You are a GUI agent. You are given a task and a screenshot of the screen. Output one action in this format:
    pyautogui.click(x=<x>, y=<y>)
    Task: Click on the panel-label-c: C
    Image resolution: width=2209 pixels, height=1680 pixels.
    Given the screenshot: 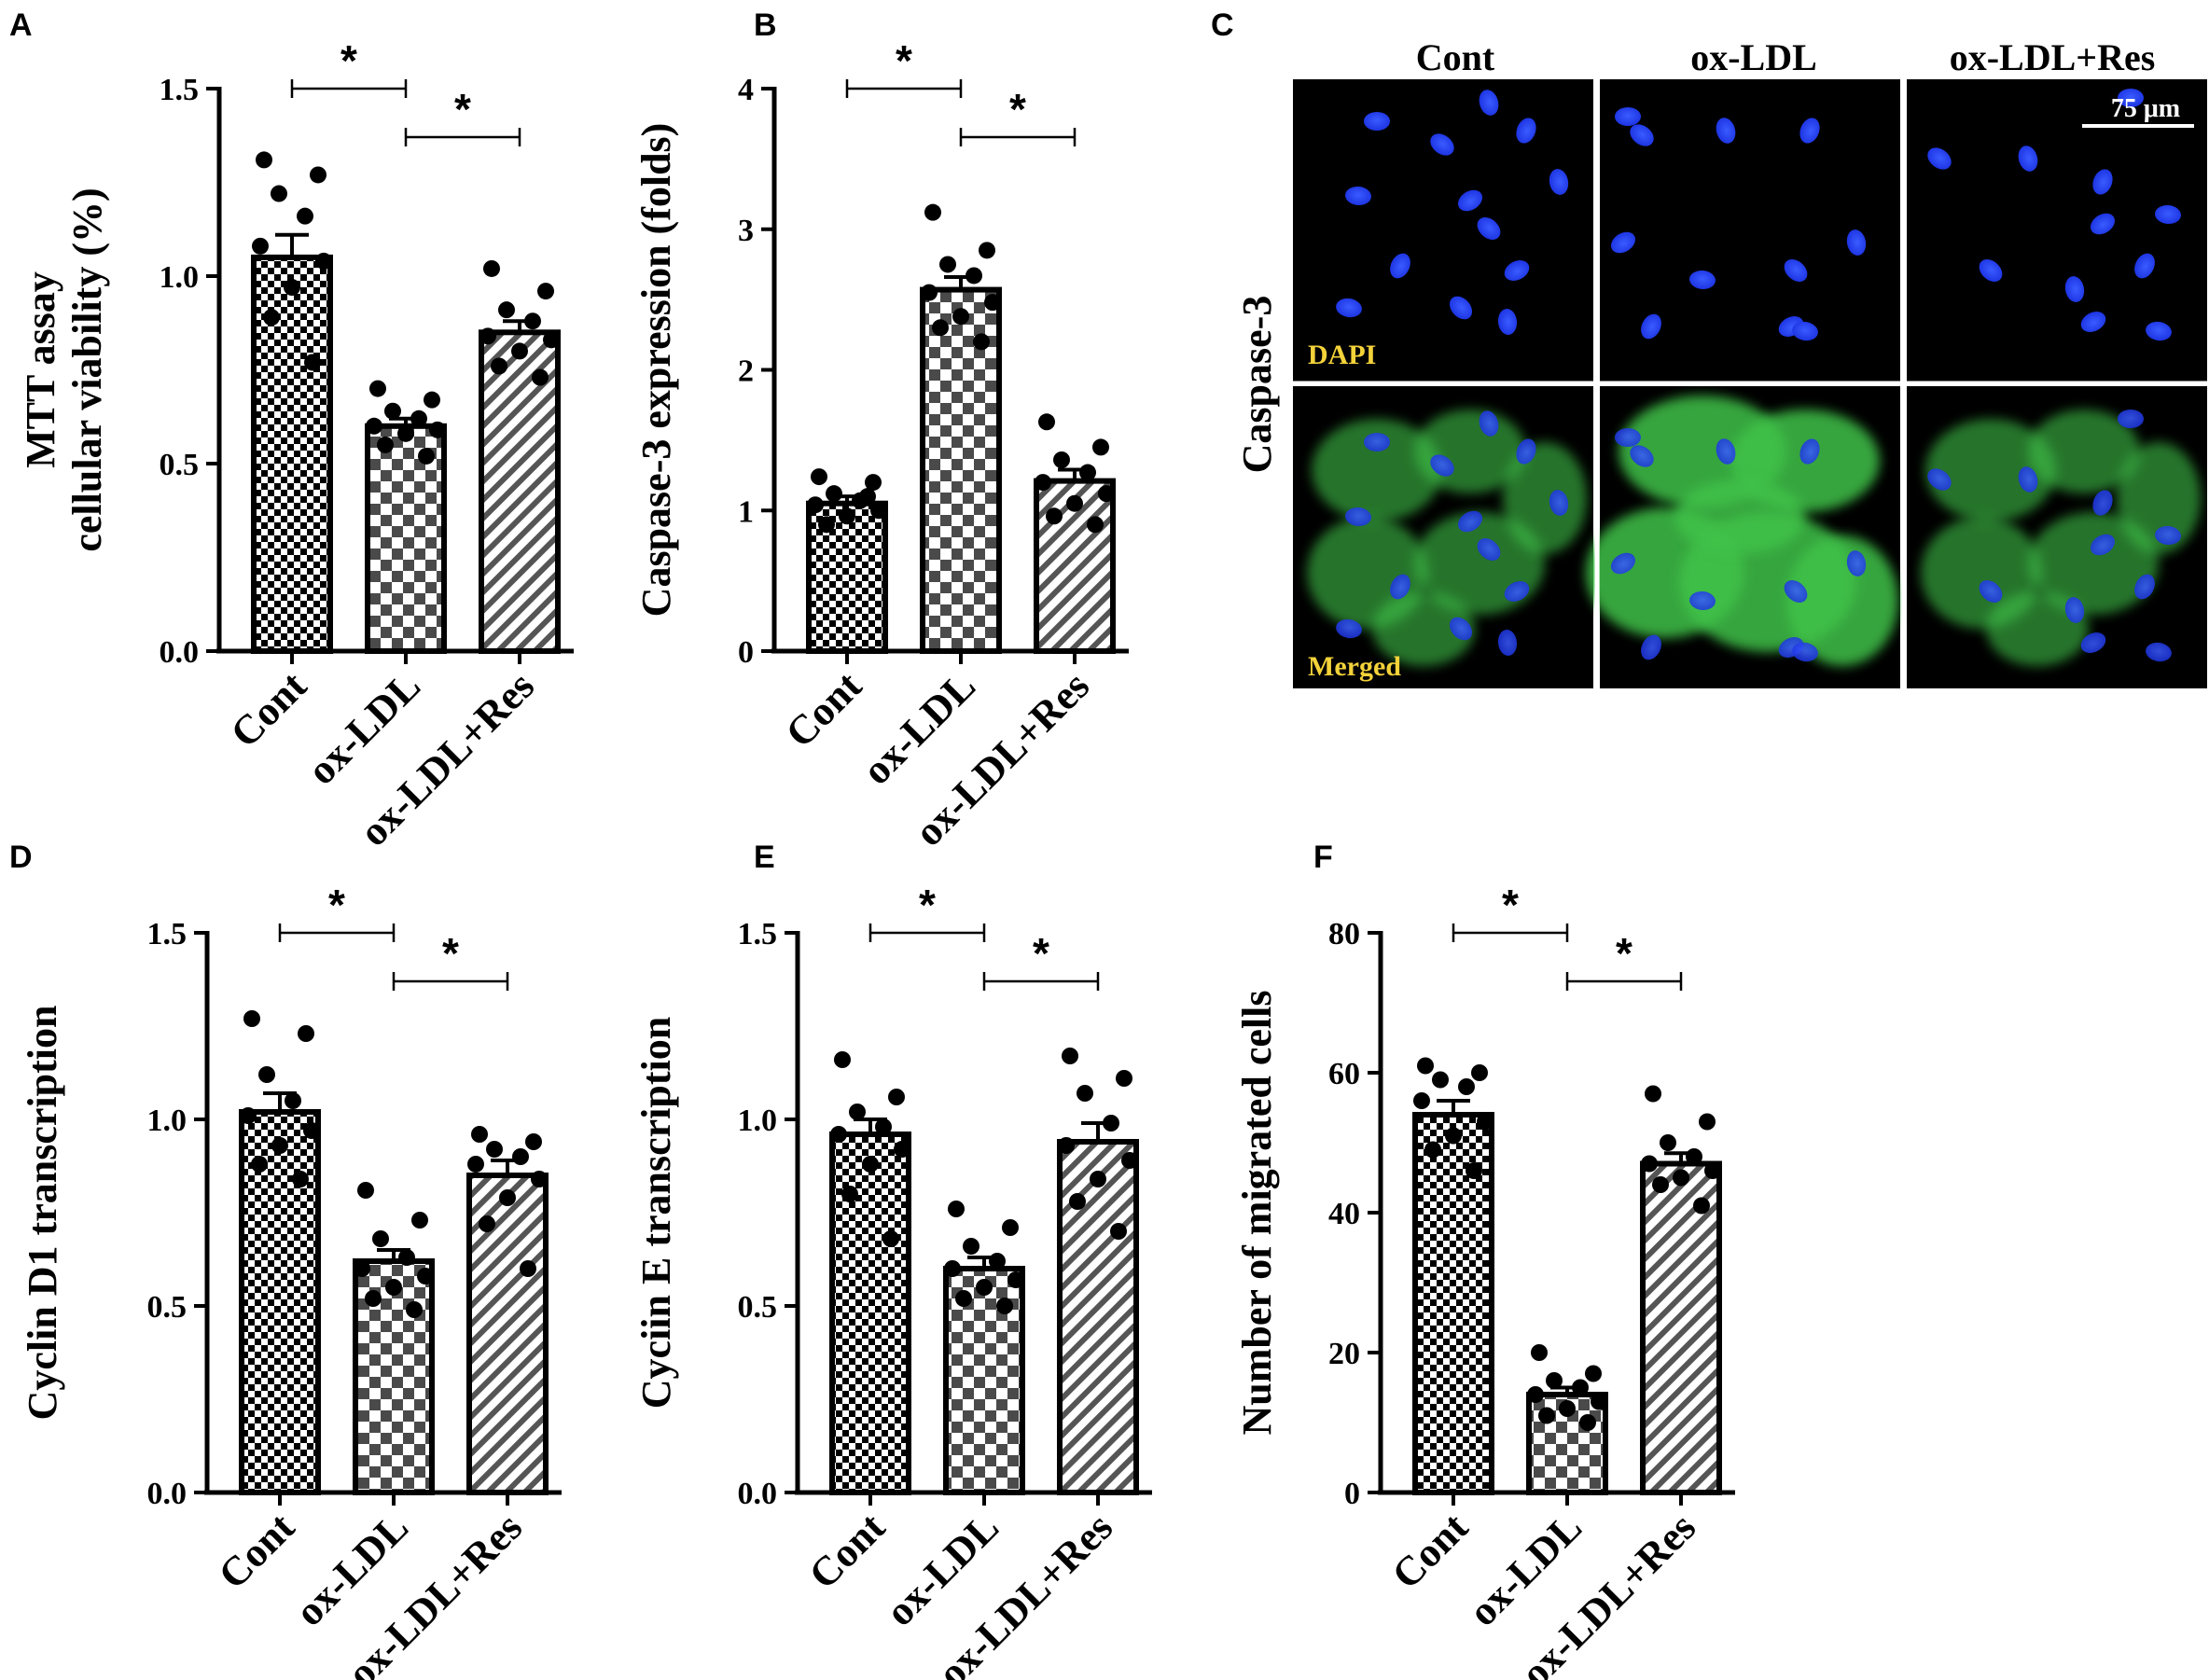 What is the action you would take?
    pyautogui.click(x=1222, y=25)
    